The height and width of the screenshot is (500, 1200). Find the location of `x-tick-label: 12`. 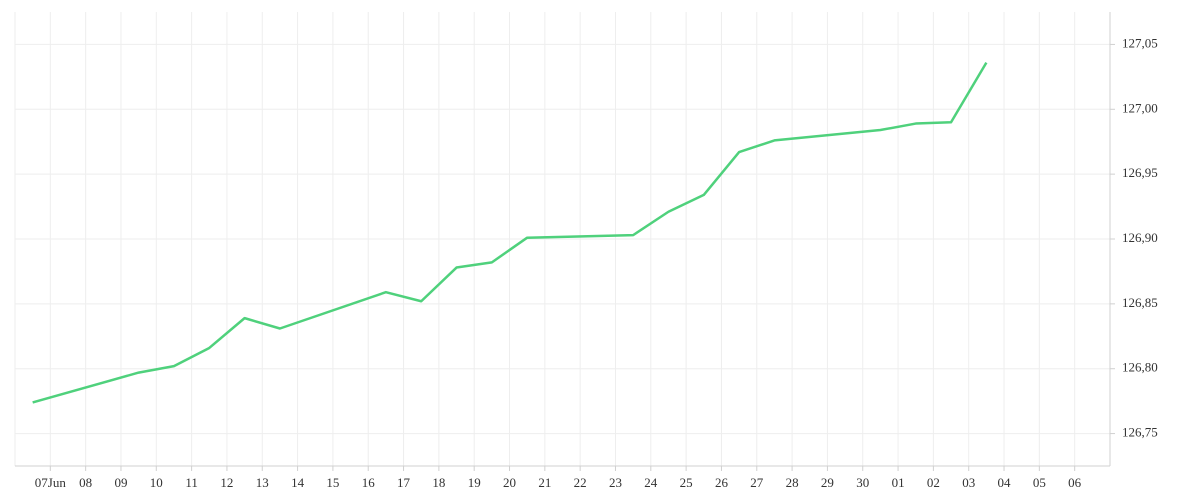

x-tick-label: 12 is located at coordinates (226, 482).